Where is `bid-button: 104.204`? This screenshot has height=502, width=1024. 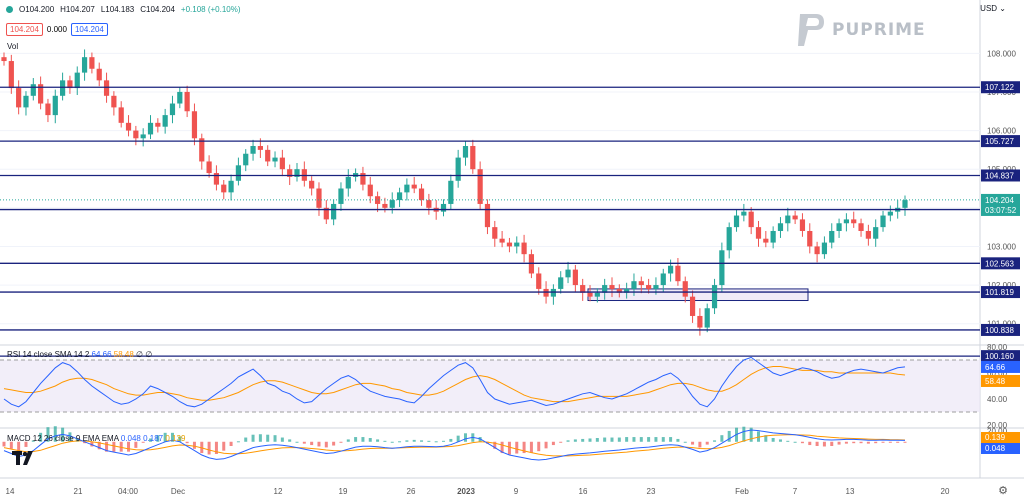
bid-button: 104.204 is located at coordinates (24, 29).